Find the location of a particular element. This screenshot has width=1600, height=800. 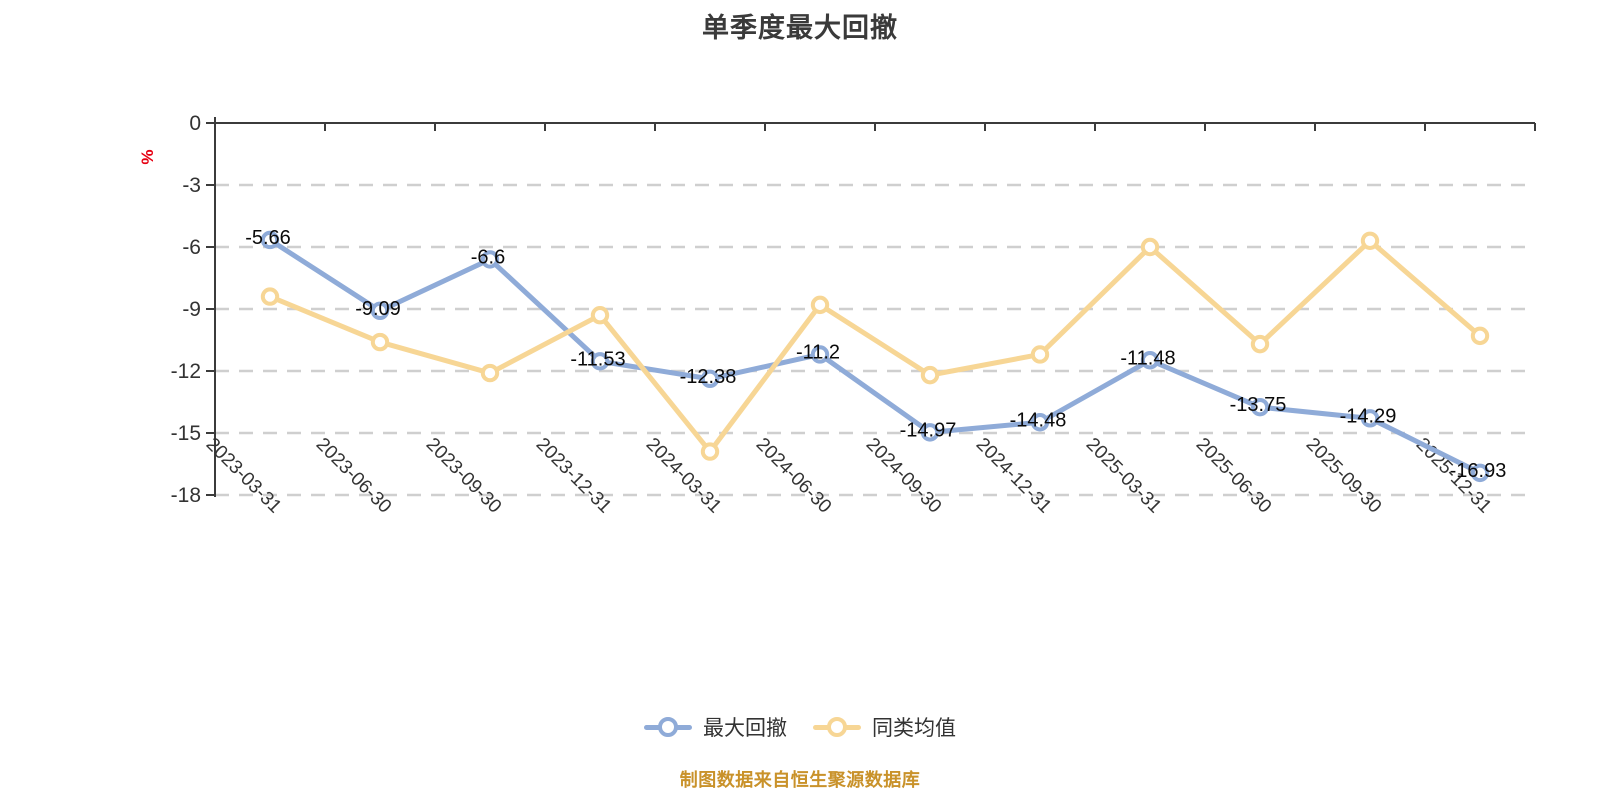

data-point-label: -12.38 is located at coordinates (708, 377).